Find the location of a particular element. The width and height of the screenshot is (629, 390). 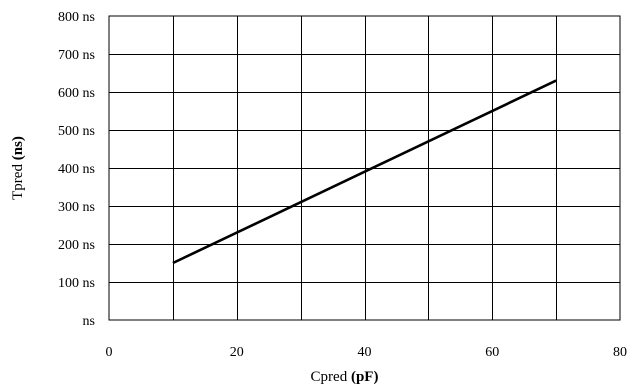

y-axis-title: Tpred (ns) is located at coordinates (18, 168).